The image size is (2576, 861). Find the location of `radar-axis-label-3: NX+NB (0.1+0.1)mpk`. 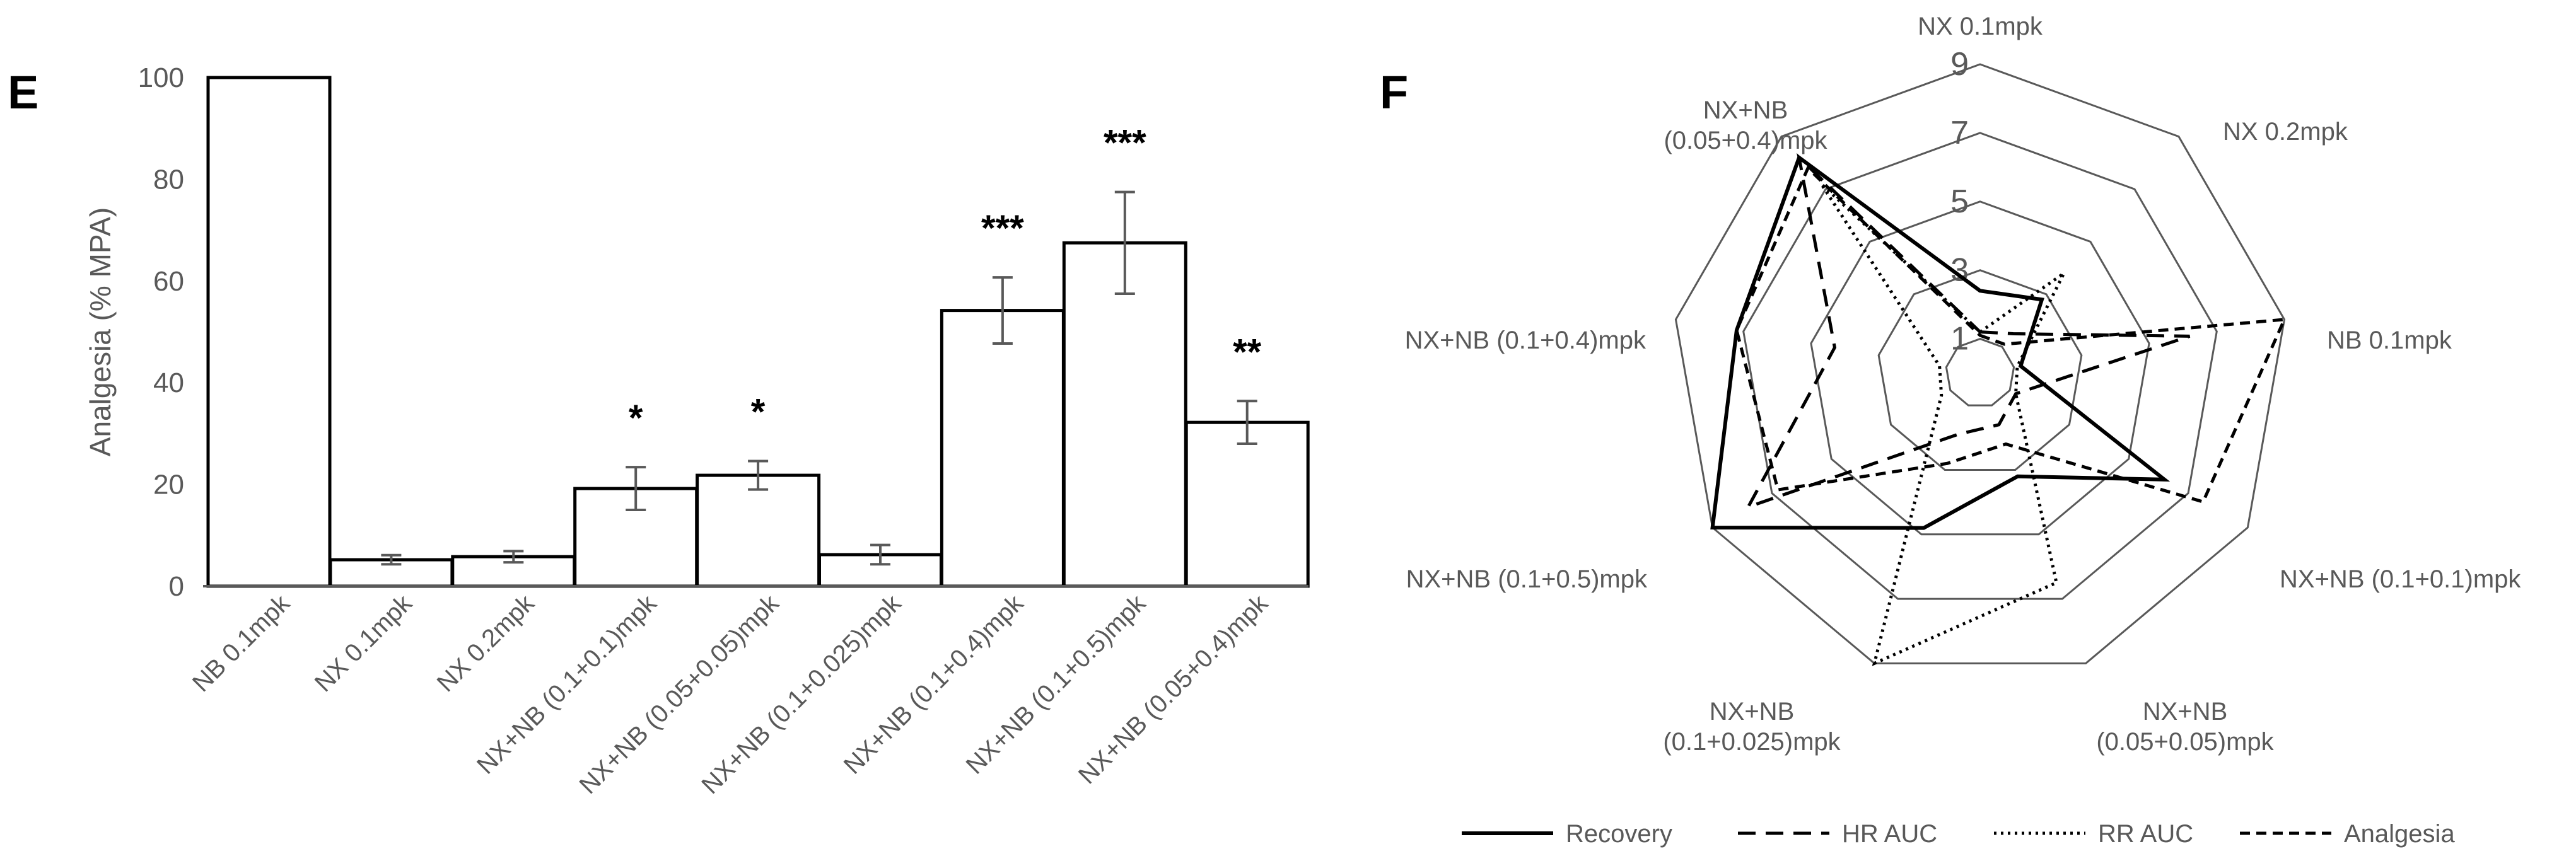

radar-axis-label-3: NX+NB (0.1+0.1)mpk is located at coordinates (2401, 579).